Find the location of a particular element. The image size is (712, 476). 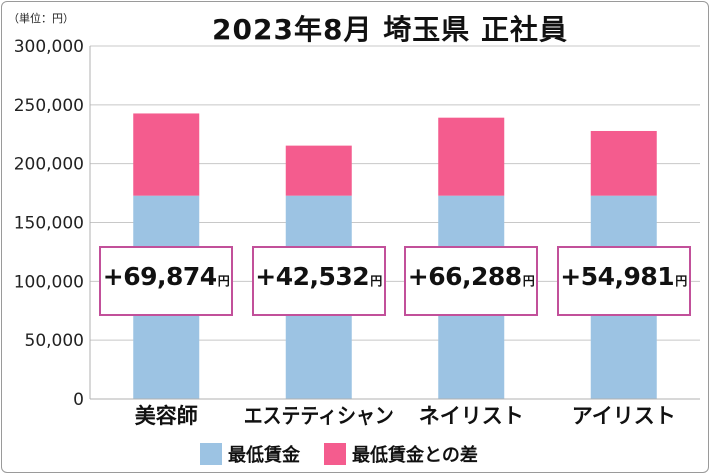

diff-label-box: +69,874 円 is located at coordinates (166, 281).